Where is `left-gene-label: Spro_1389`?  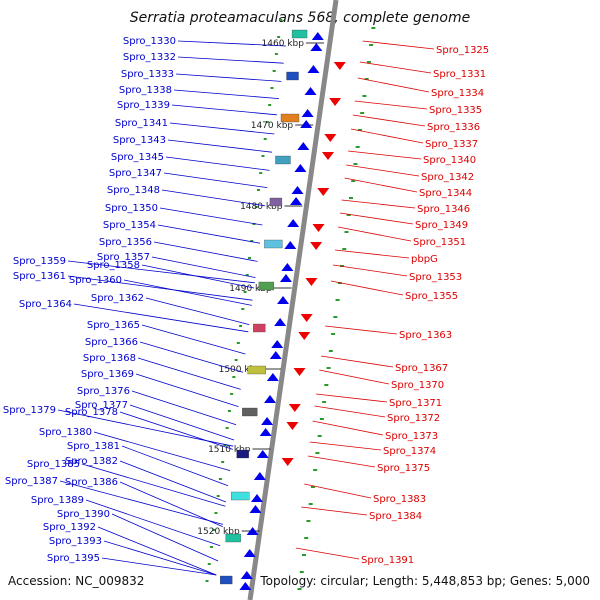
left-gene-label: Spro_1389 is located at coordinates (126, 521).